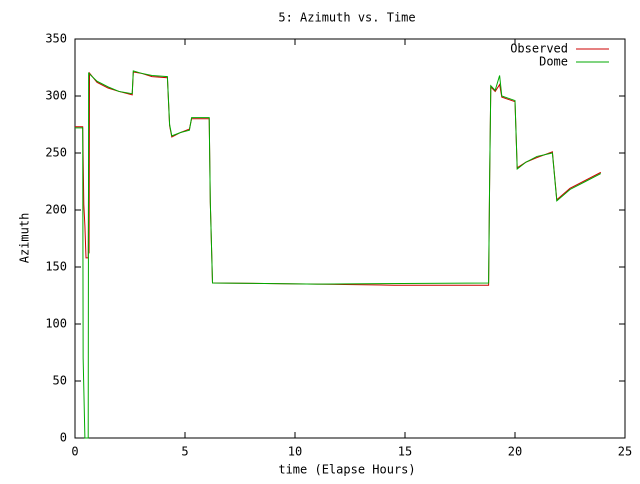 The width and height of the screenshot is (640, 484). What do you see at coordinates (539, 49) in the screenshot?
I see `legend-label: Observed` at bounding box center [539, 49].